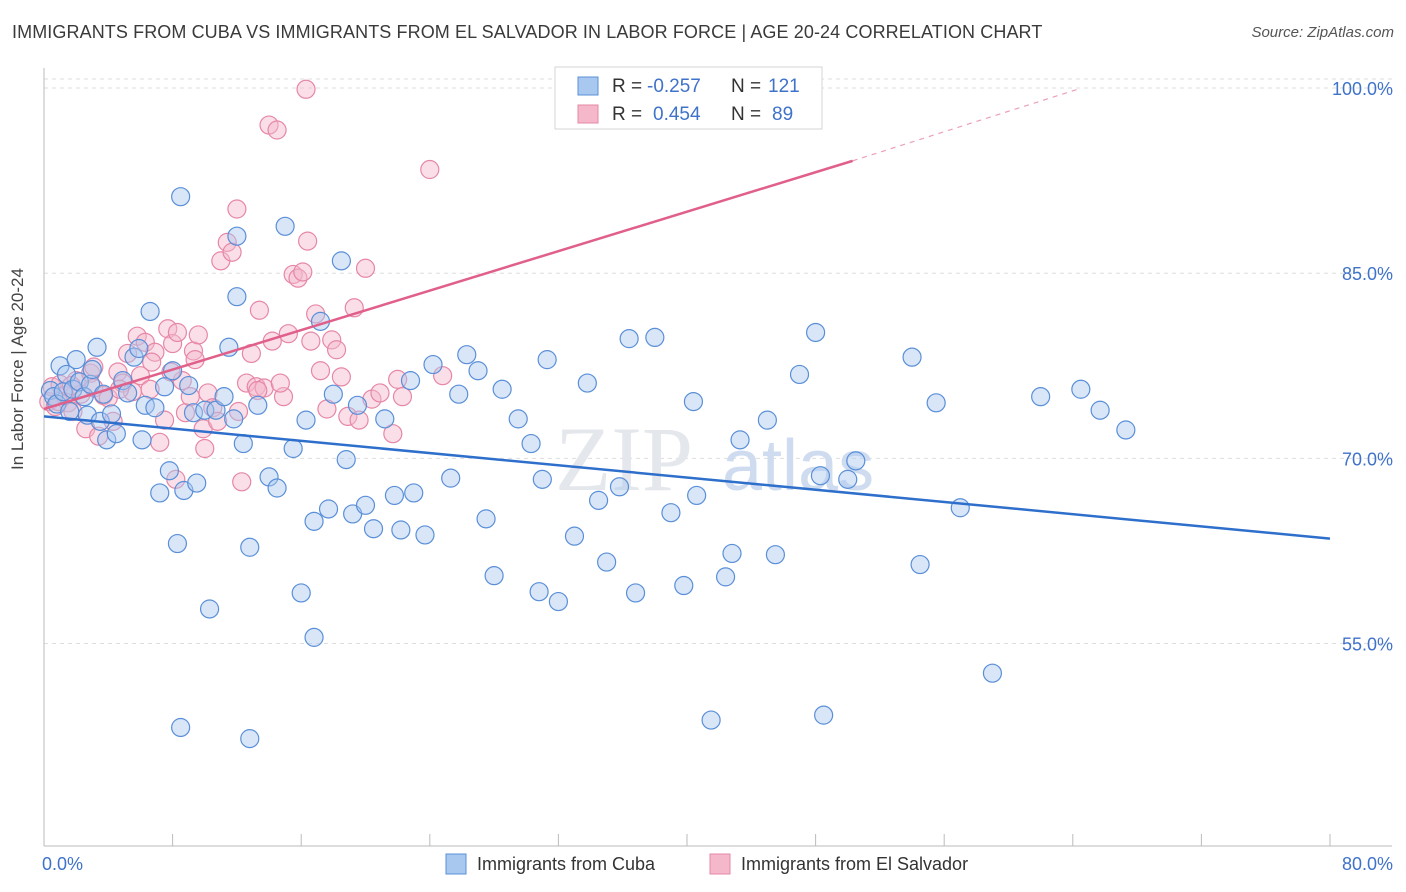  Describe the element at coordinates (784, 86) in the screenshot. I see `stats-n-value-cuba: 121` at that location.